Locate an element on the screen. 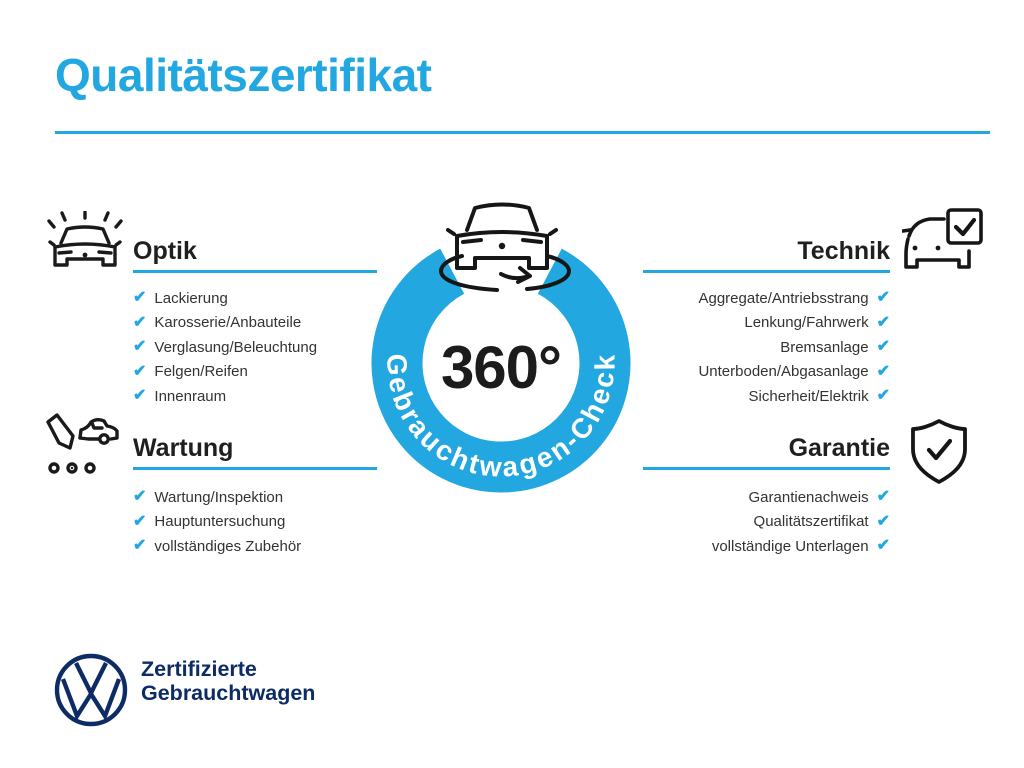 This screenshot has width=1024, height=768. item-label: Wartung/Inspektion is located at coordinates (219, 497).